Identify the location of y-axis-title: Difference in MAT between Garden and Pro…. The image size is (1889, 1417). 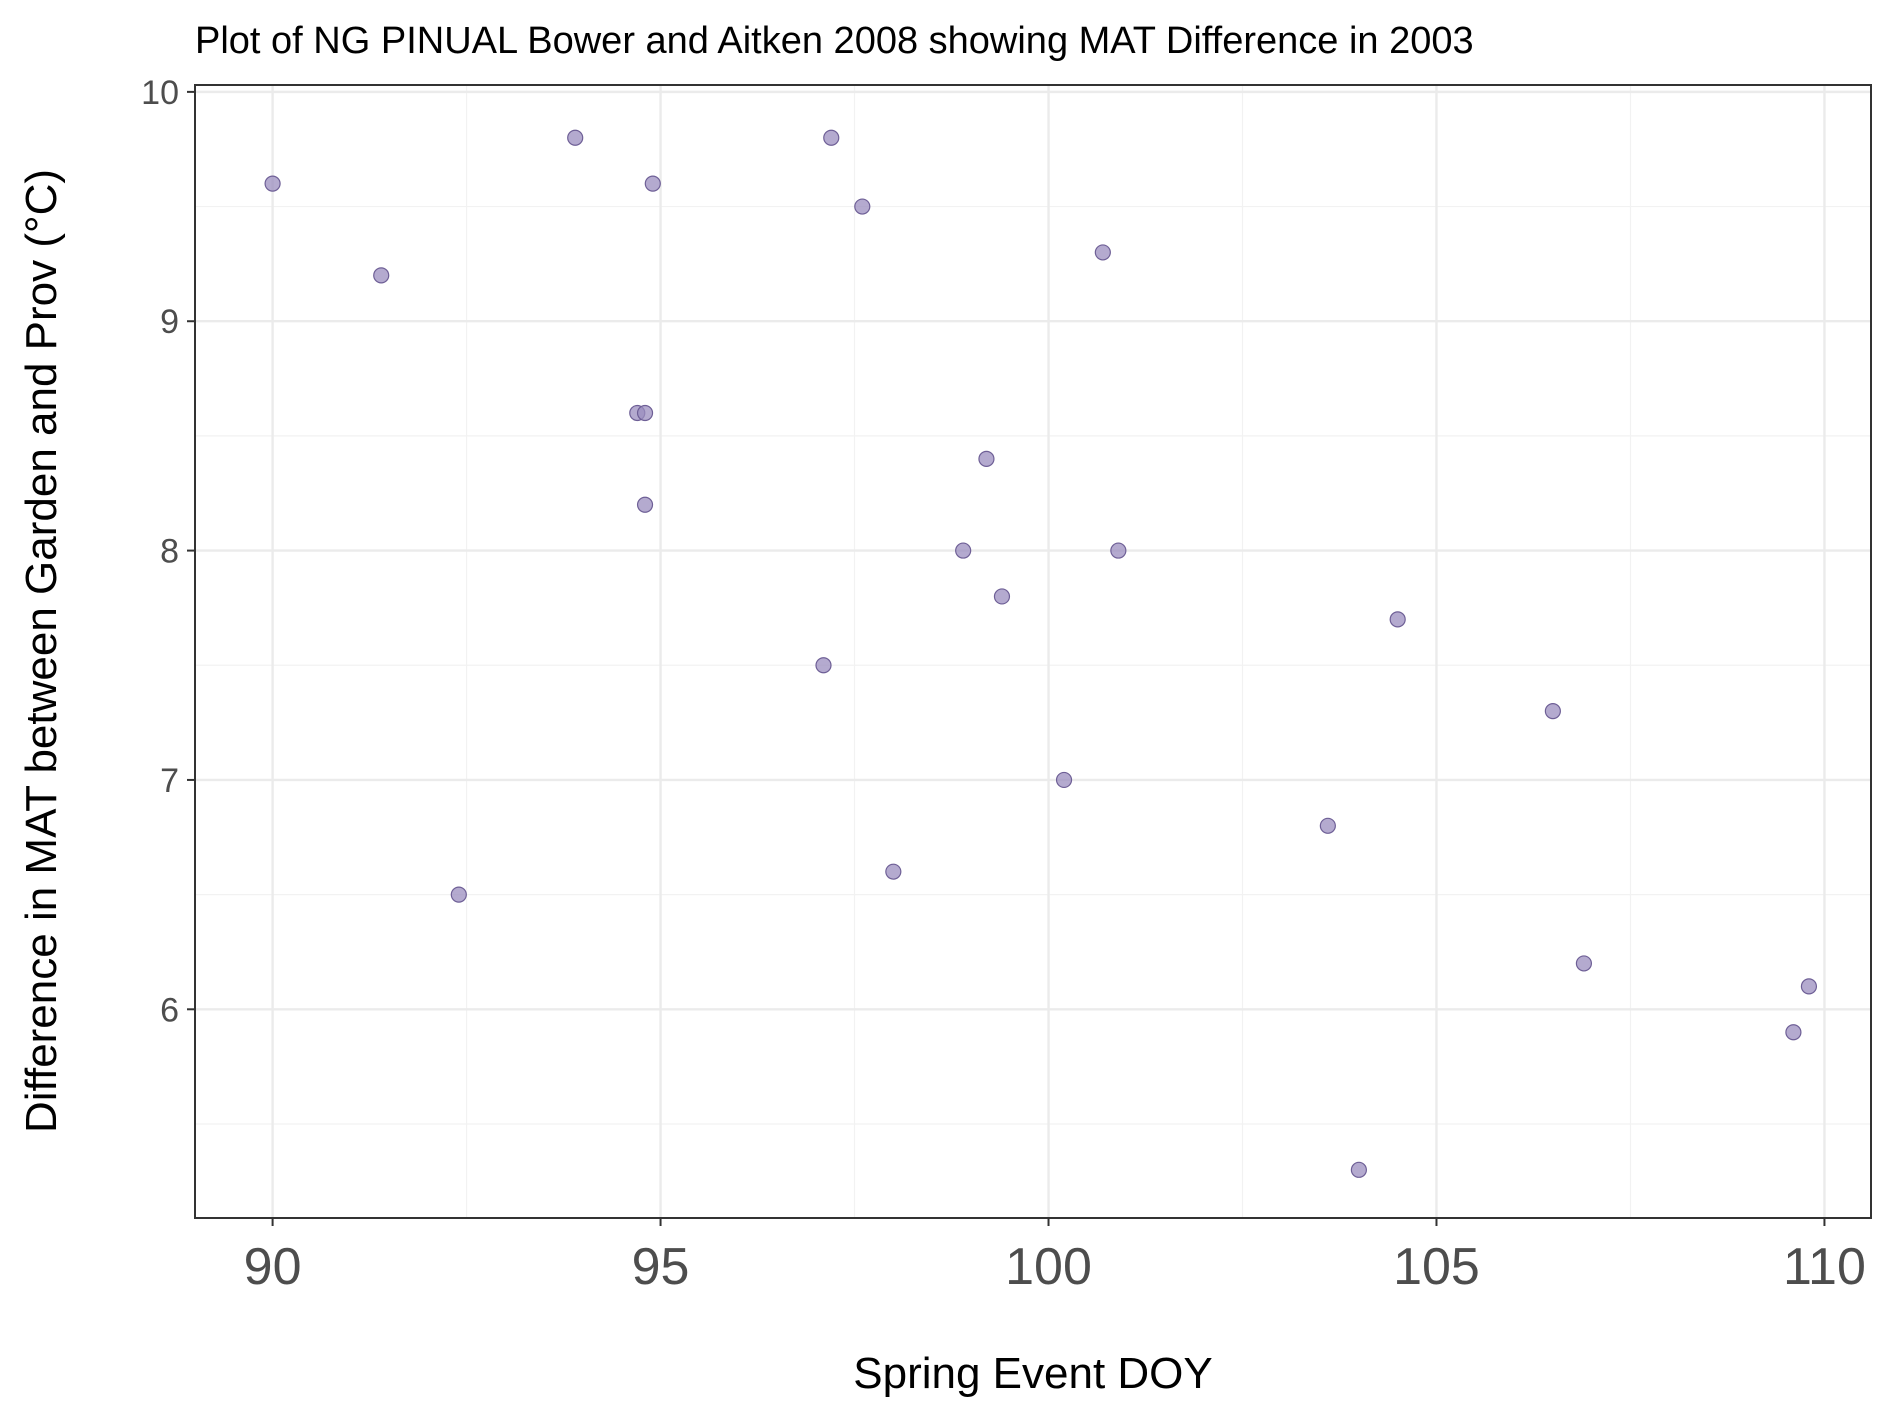
(41, 651).